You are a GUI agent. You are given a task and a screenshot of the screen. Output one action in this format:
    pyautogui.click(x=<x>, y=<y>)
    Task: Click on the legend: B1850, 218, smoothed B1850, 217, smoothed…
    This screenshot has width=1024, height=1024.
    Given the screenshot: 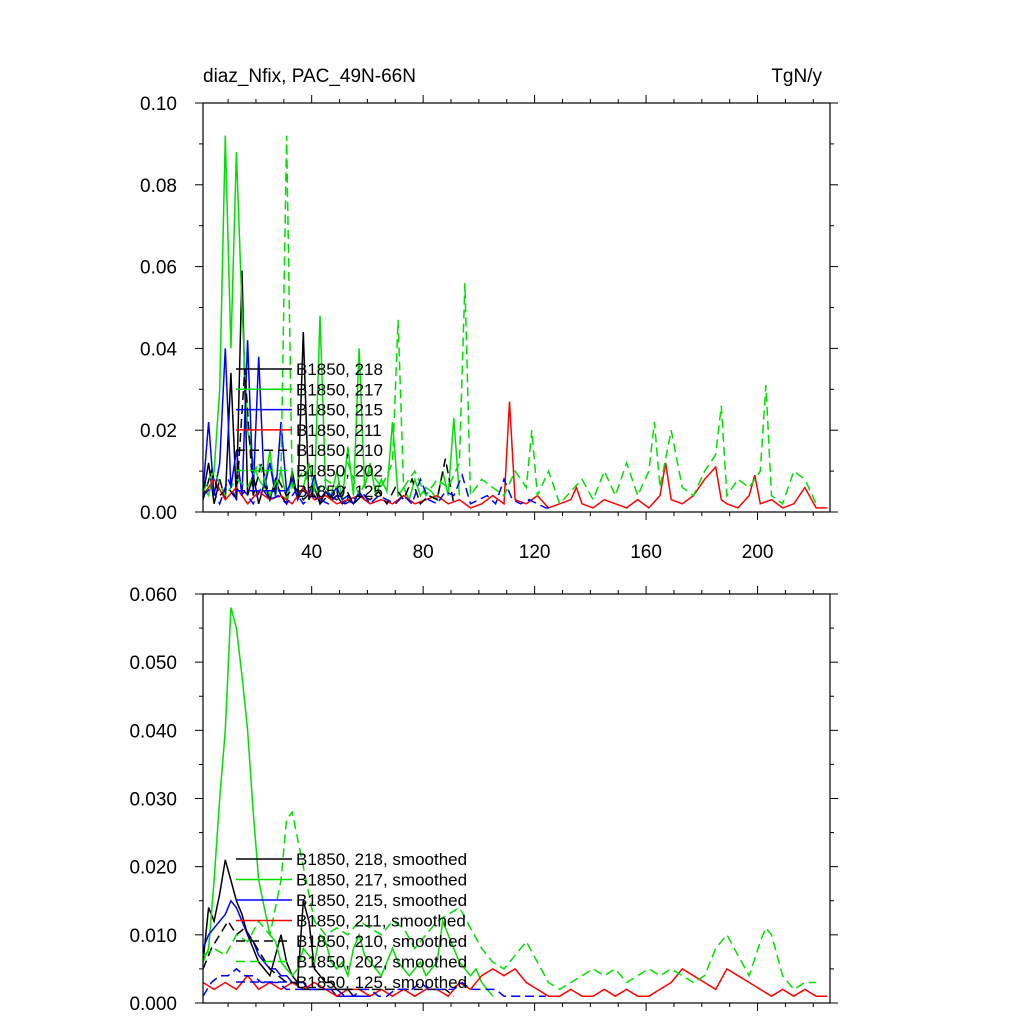 What is the action you would take?
    pyautogui.click(x=351, y=921)
    